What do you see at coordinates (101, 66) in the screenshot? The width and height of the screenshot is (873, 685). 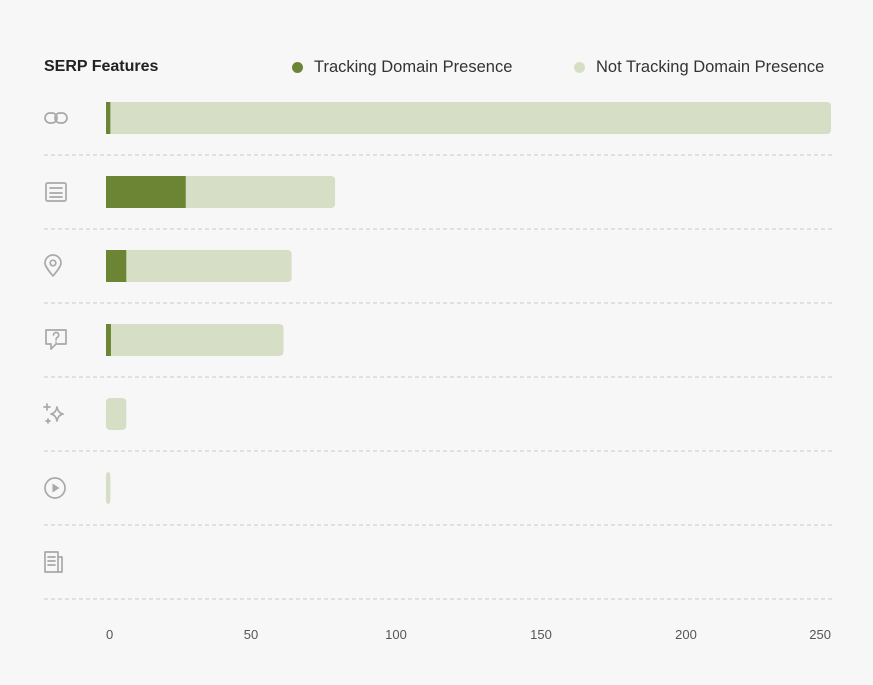 I see `chart-title: SERP Features` at bounding box center [101, 66].